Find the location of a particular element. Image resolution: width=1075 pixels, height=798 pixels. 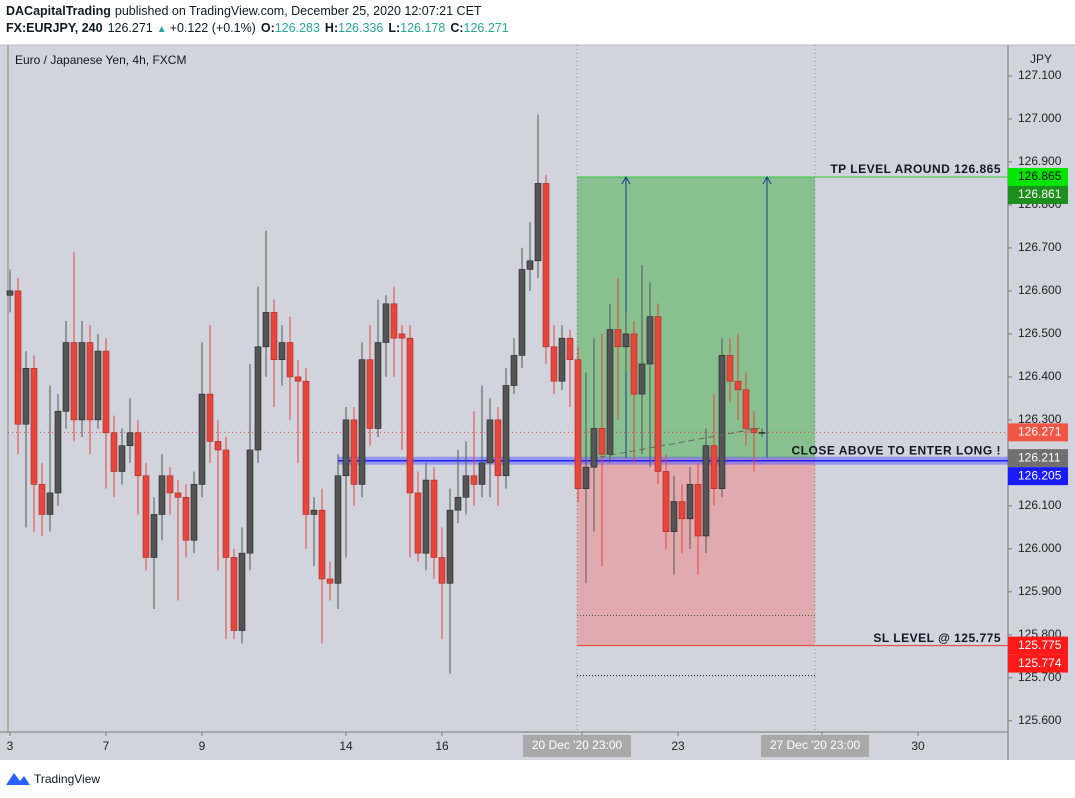

y-tick-label: 126.000 is located at coordinates (1040, 548).